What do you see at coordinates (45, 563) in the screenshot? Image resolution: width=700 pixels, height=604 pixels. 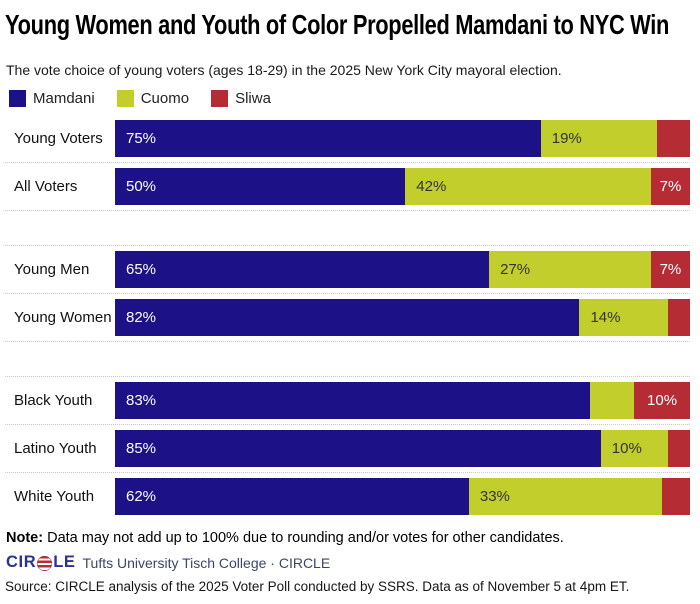 I see `circle-logo-striped-c-icon` at bounding box center [45, 563].